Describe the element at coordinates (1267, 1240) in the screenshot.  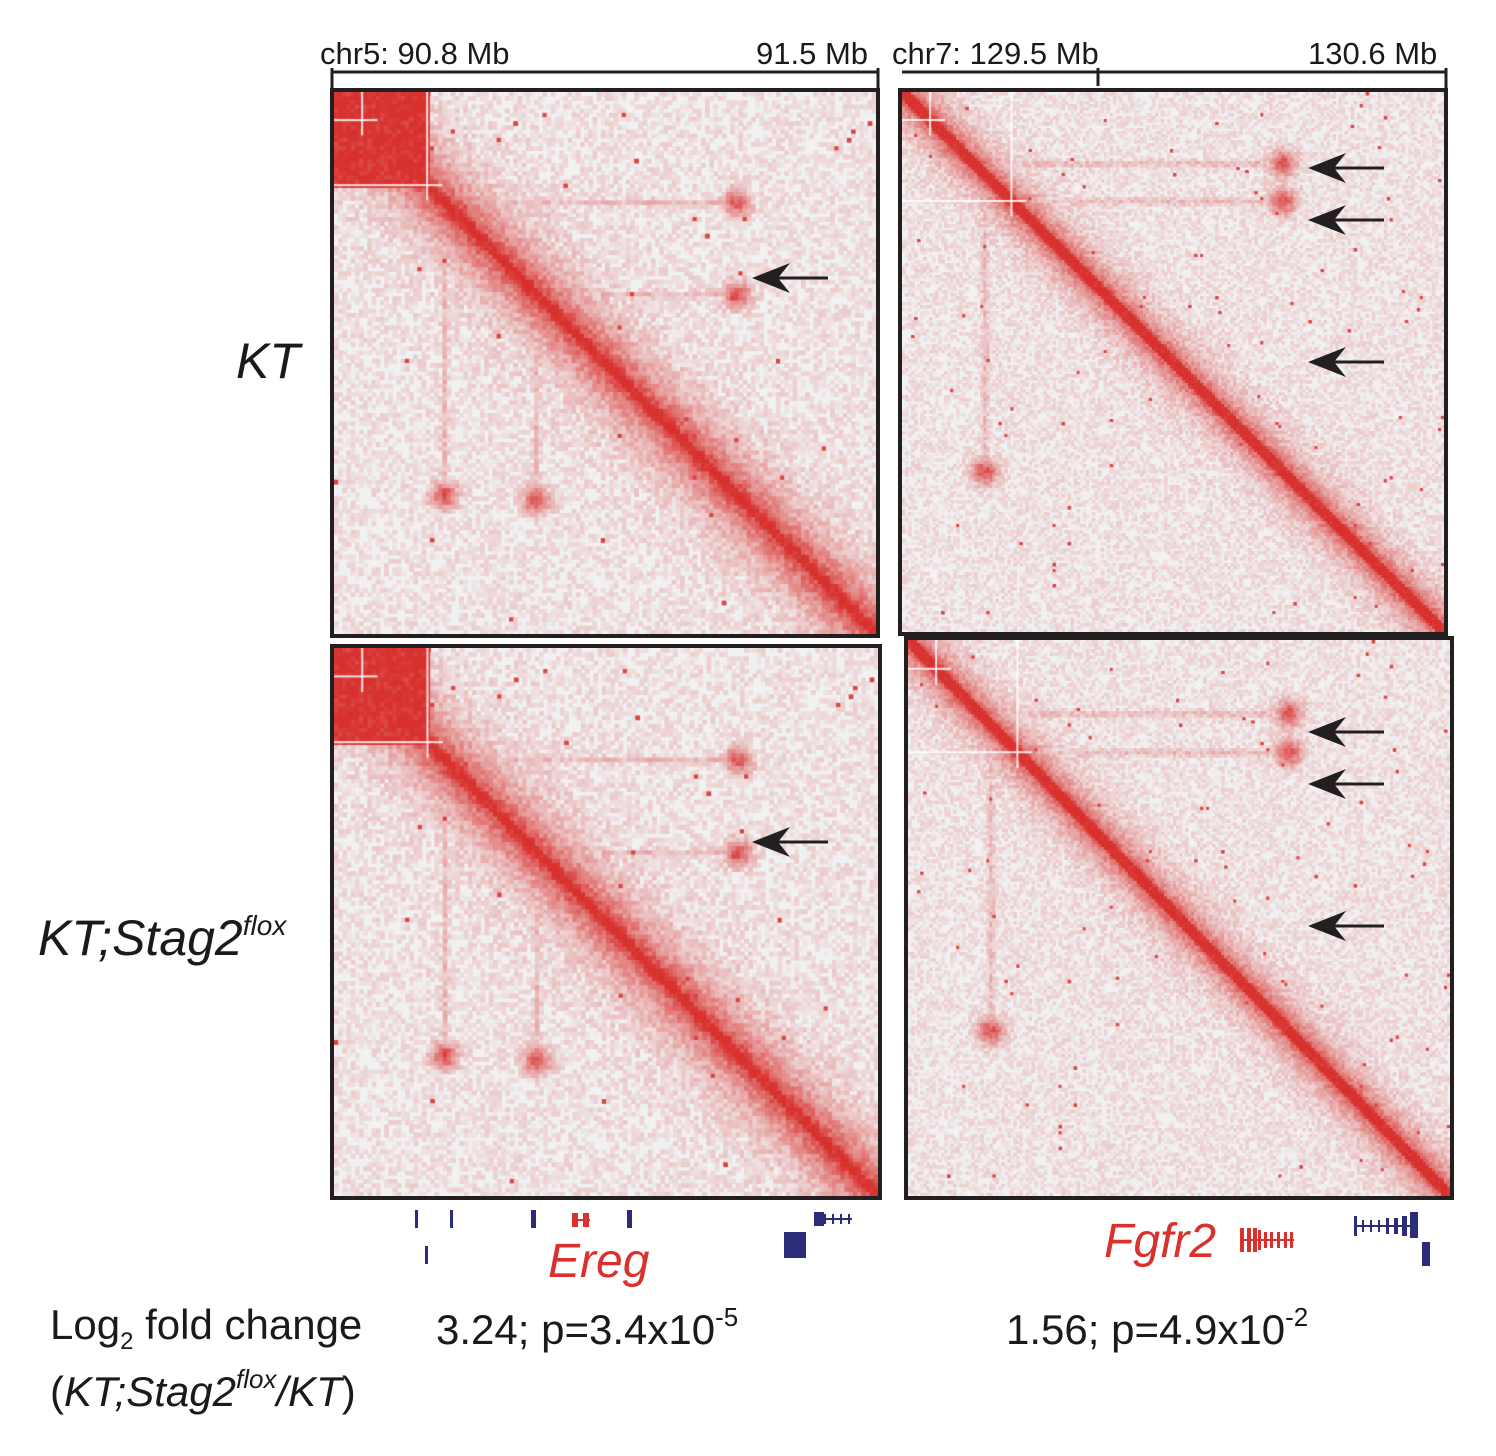
I see `gene-model-fgfr2` at that location.